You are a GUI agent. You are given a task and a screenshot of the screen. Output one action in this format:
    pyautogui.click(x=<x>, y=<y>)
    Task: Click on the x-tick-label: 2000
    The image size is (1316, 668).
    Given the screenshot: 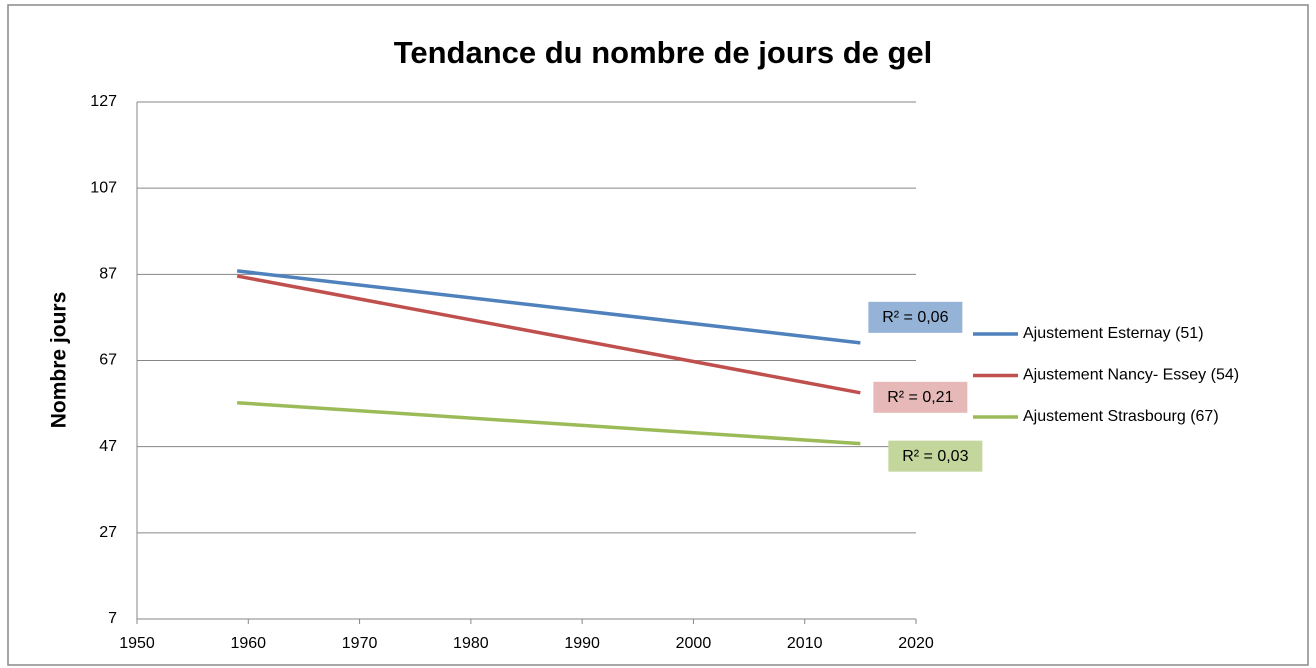 What is the action you would take?
    pyautogui.click(x=694, y=643)
    